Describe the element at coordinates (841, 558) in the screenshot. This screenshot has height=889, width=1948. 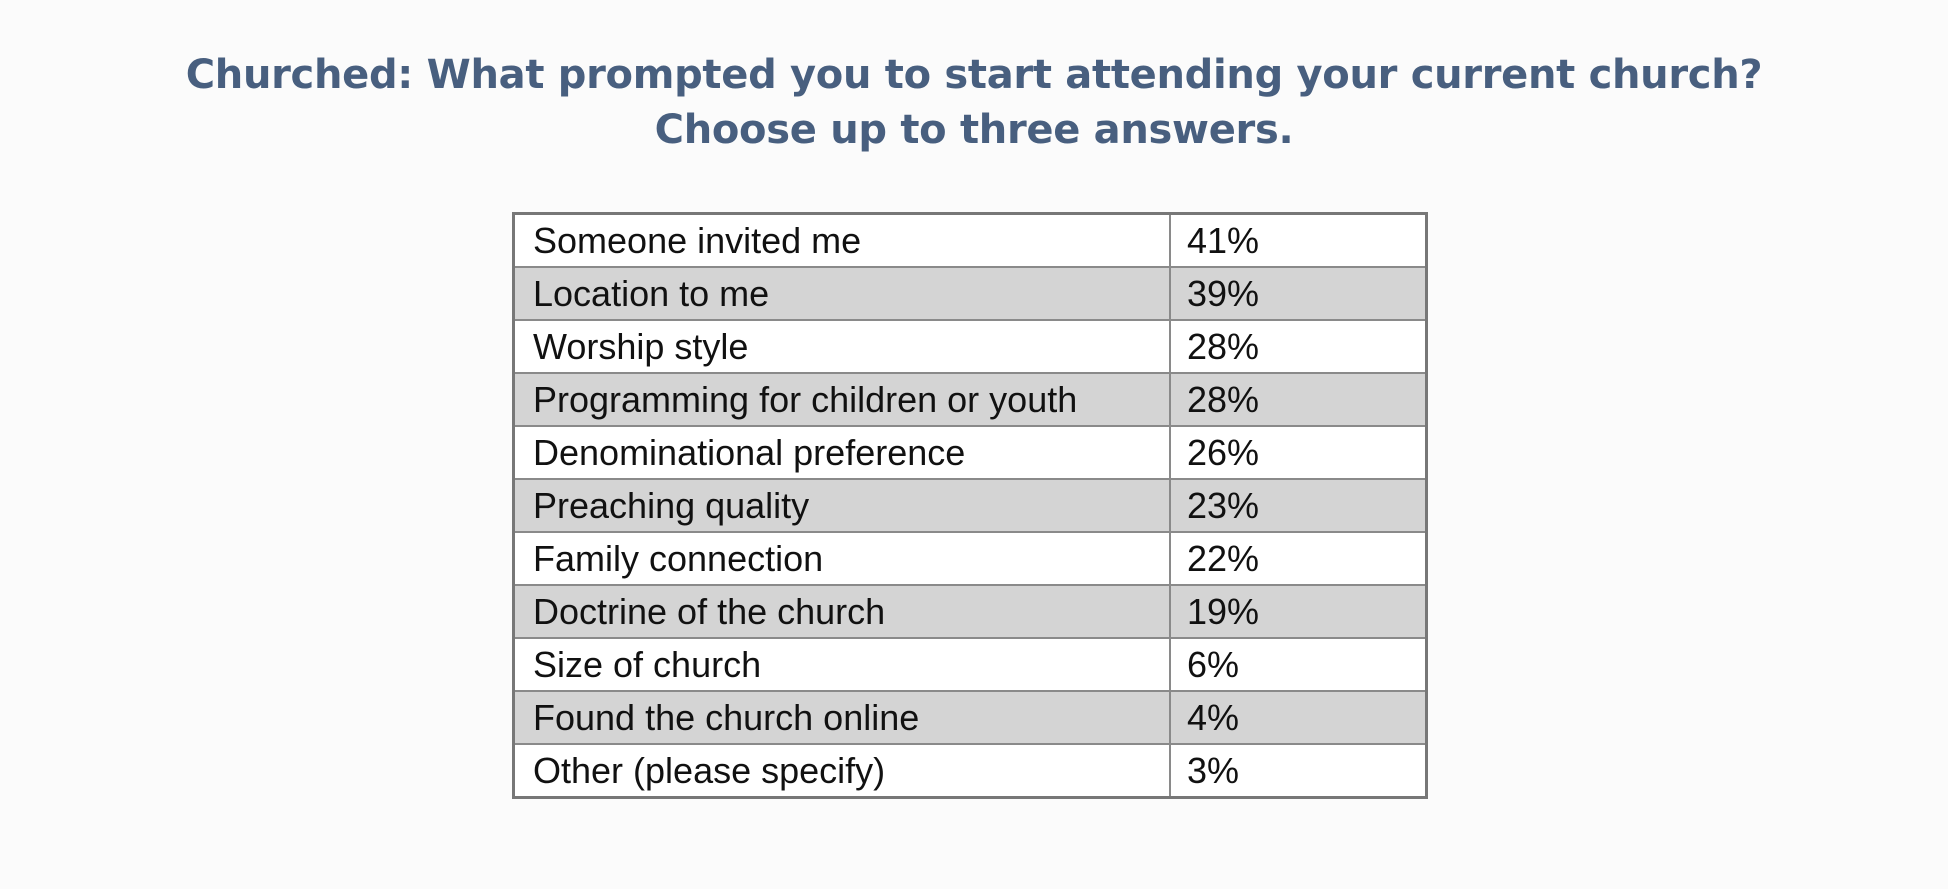
I see `answer-cell: Family connection` at that location.